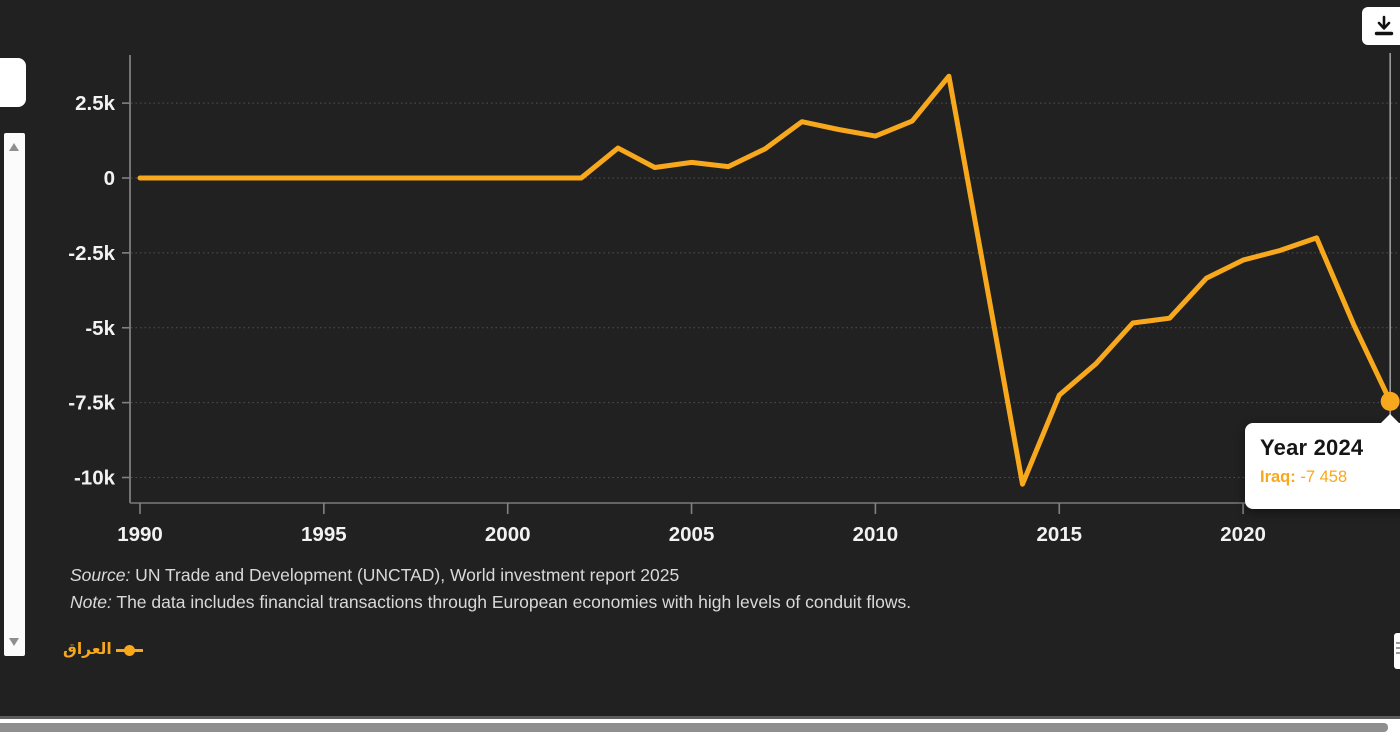 Image resolution: width=1400 pixels, height=732 pixels. Describe the element at coordinates (1384, 25) in the screenshot. I see `download-icon` at that location.